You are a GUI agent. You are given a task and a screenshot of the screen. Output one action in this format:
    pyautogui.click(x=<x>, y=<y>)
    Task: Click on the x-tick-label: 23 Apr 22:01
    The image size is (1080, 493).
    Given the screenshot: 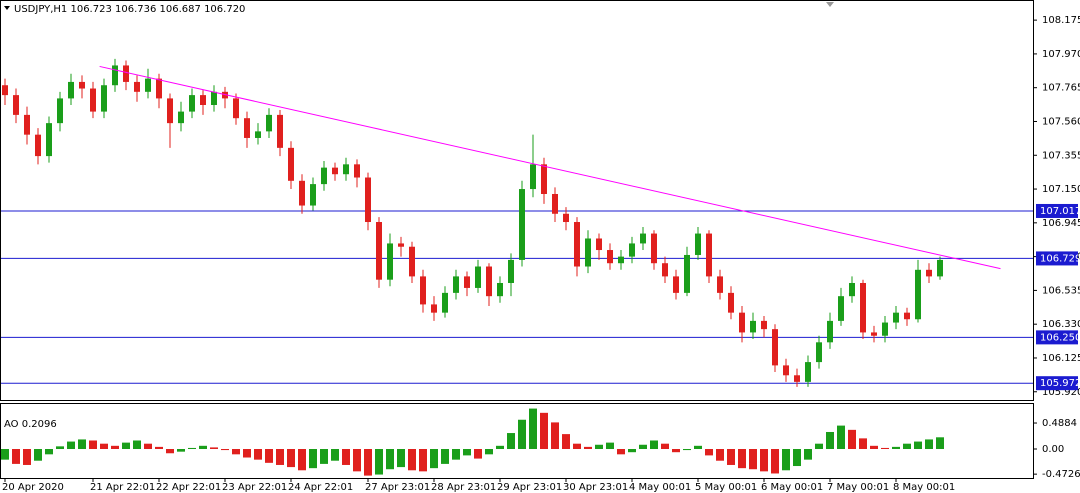 What is the action you would take?
    pyautogui.click(x=254, y=487)
    